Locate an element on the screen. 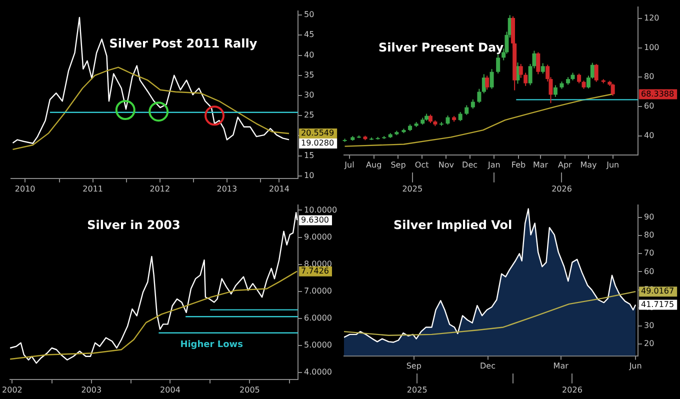 The image size is (680, 399). data-label: 9.6300 is located at coordinates (315, 219).